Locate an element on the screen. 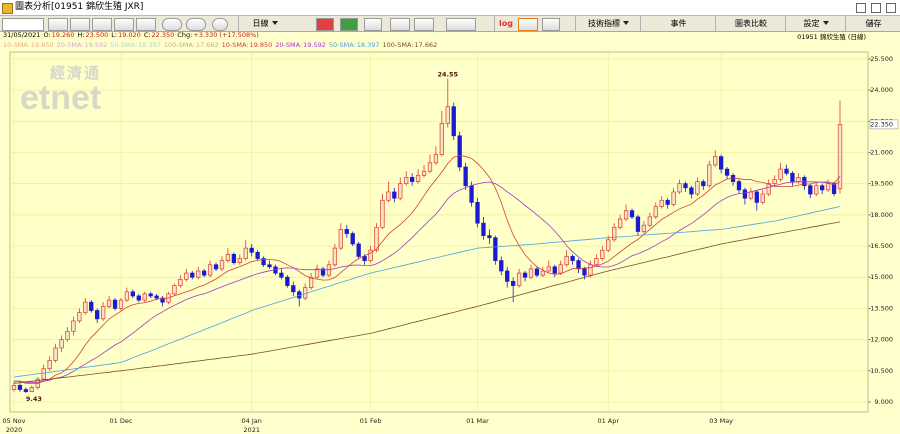  code-input is located at coordinates (23, 24).